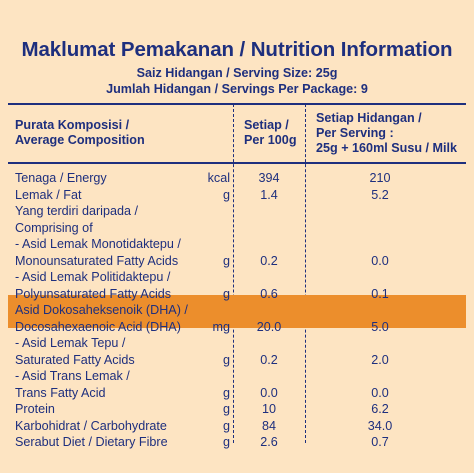 The height and width of the screenshot is (473, 474). What do you see at coordinates (380, 194) in the screenshot?
I see `value-per-serving: 5.2` at bounding box center [380, 194].